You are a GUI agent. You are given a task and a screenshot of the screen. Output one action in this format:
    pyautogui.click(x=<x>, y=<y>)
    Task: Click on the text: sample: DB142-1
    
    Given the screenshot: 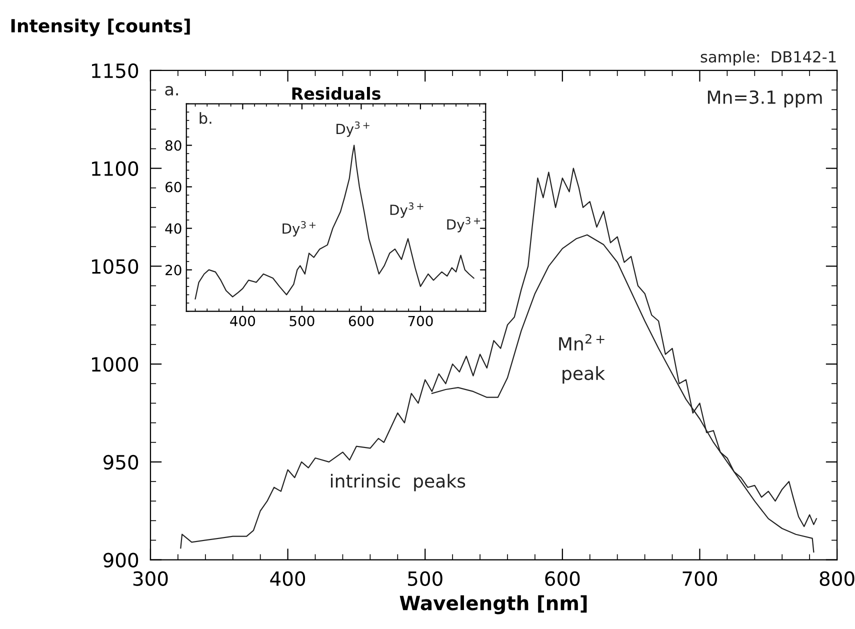 What is the action you would take?
    pyautogui.click(x=768, y=58)
    